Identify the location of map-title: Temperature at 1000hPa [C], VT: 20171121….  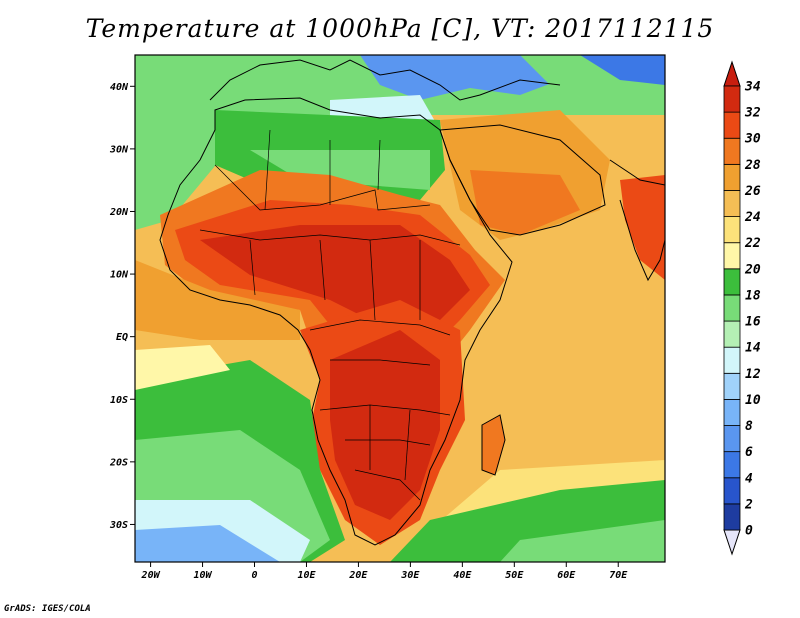
(400, 28).